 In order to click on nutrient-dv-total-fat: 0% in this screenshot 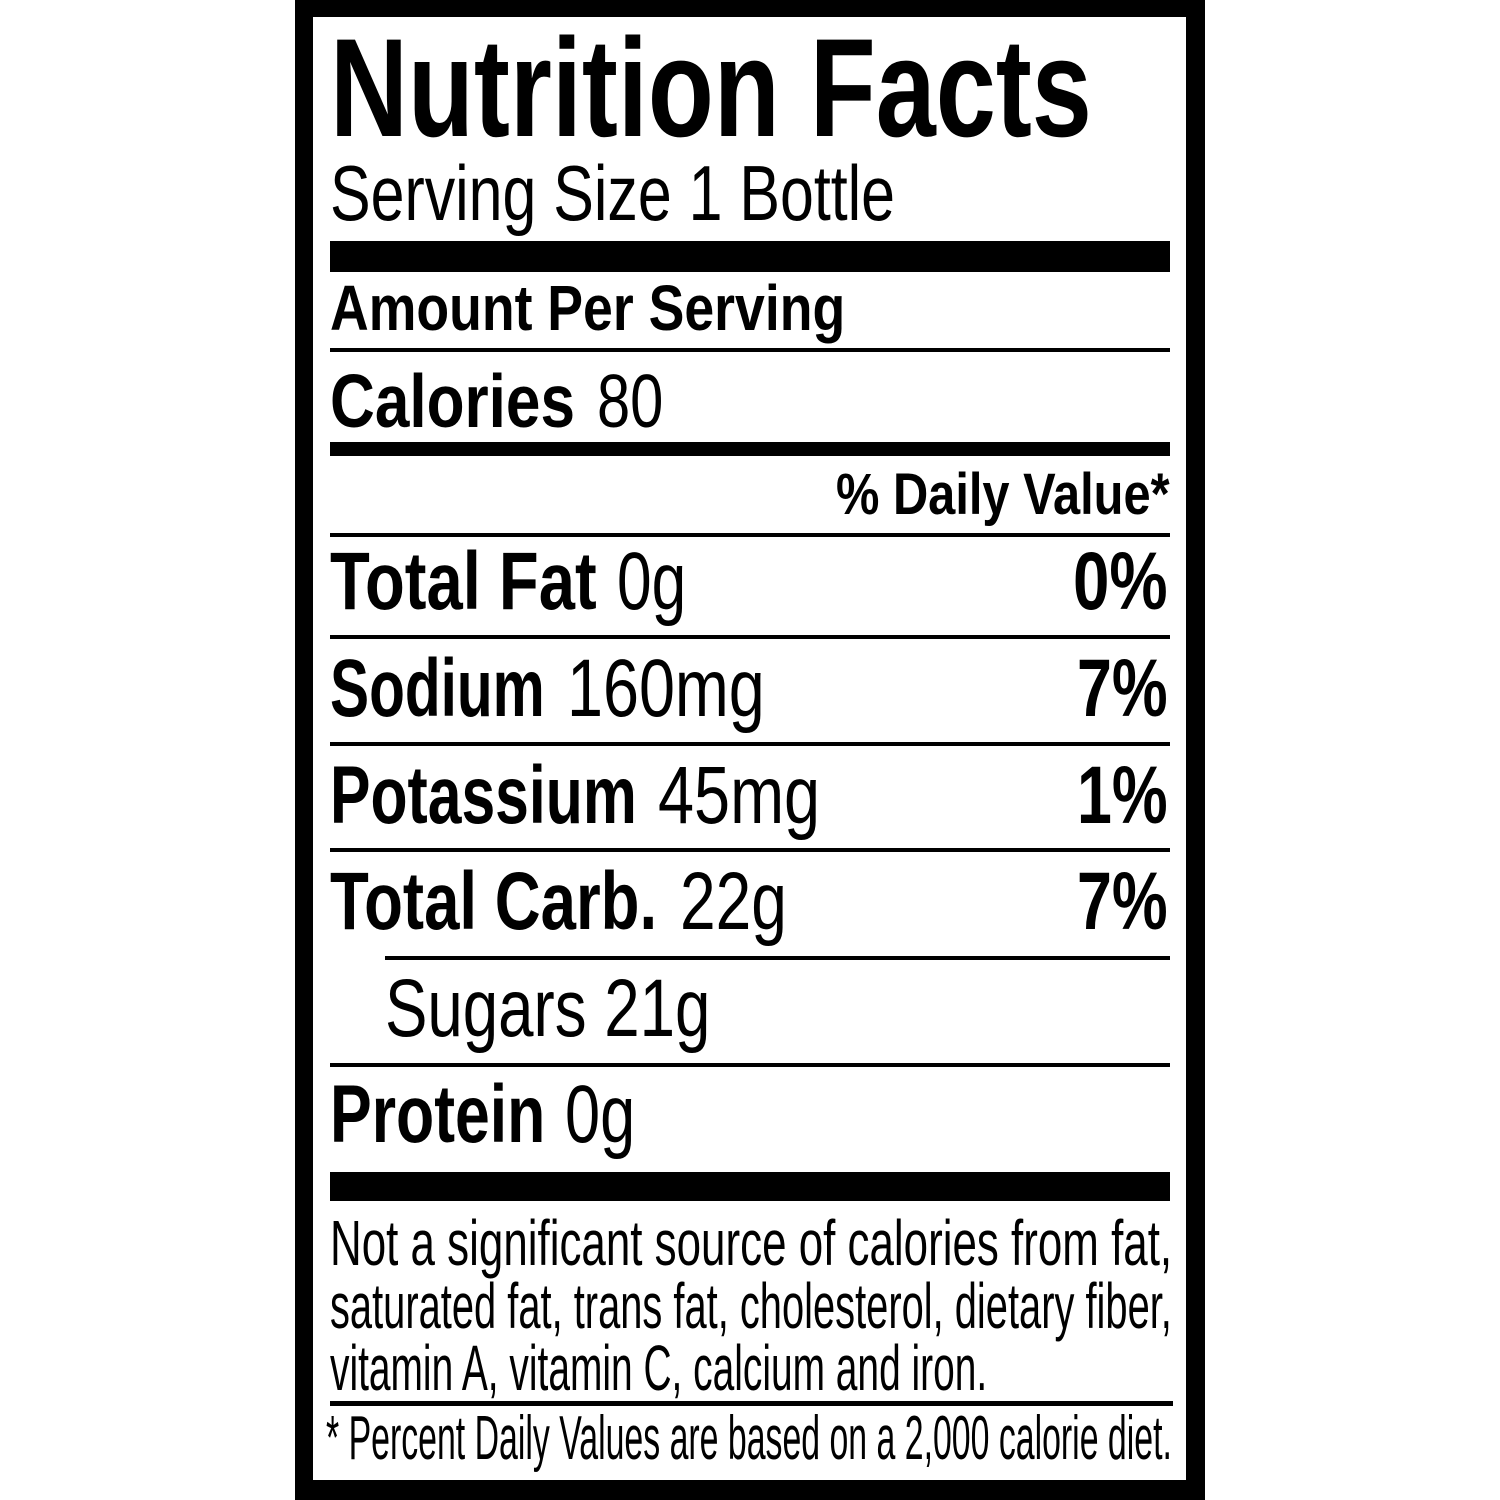, I will do `click(1120, 581)`.